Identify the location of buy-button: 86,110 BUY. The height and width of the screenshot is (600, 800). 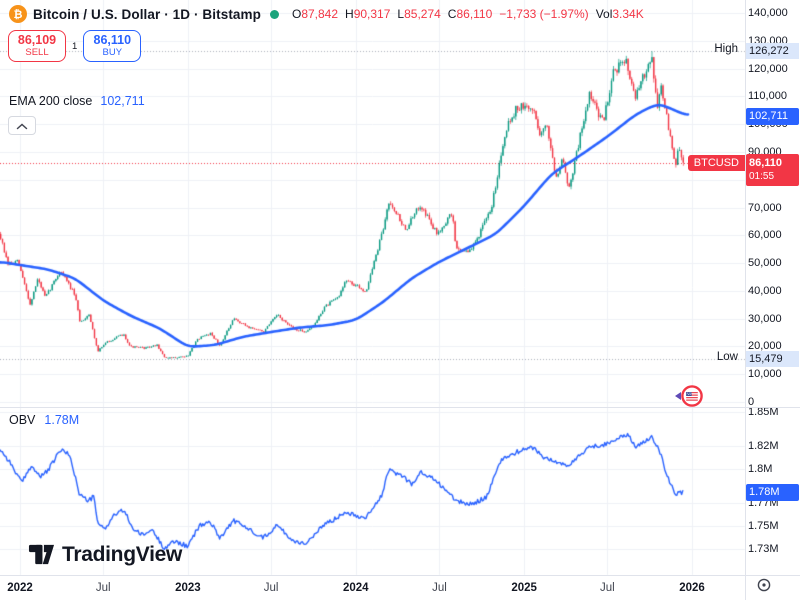
(112, 46).